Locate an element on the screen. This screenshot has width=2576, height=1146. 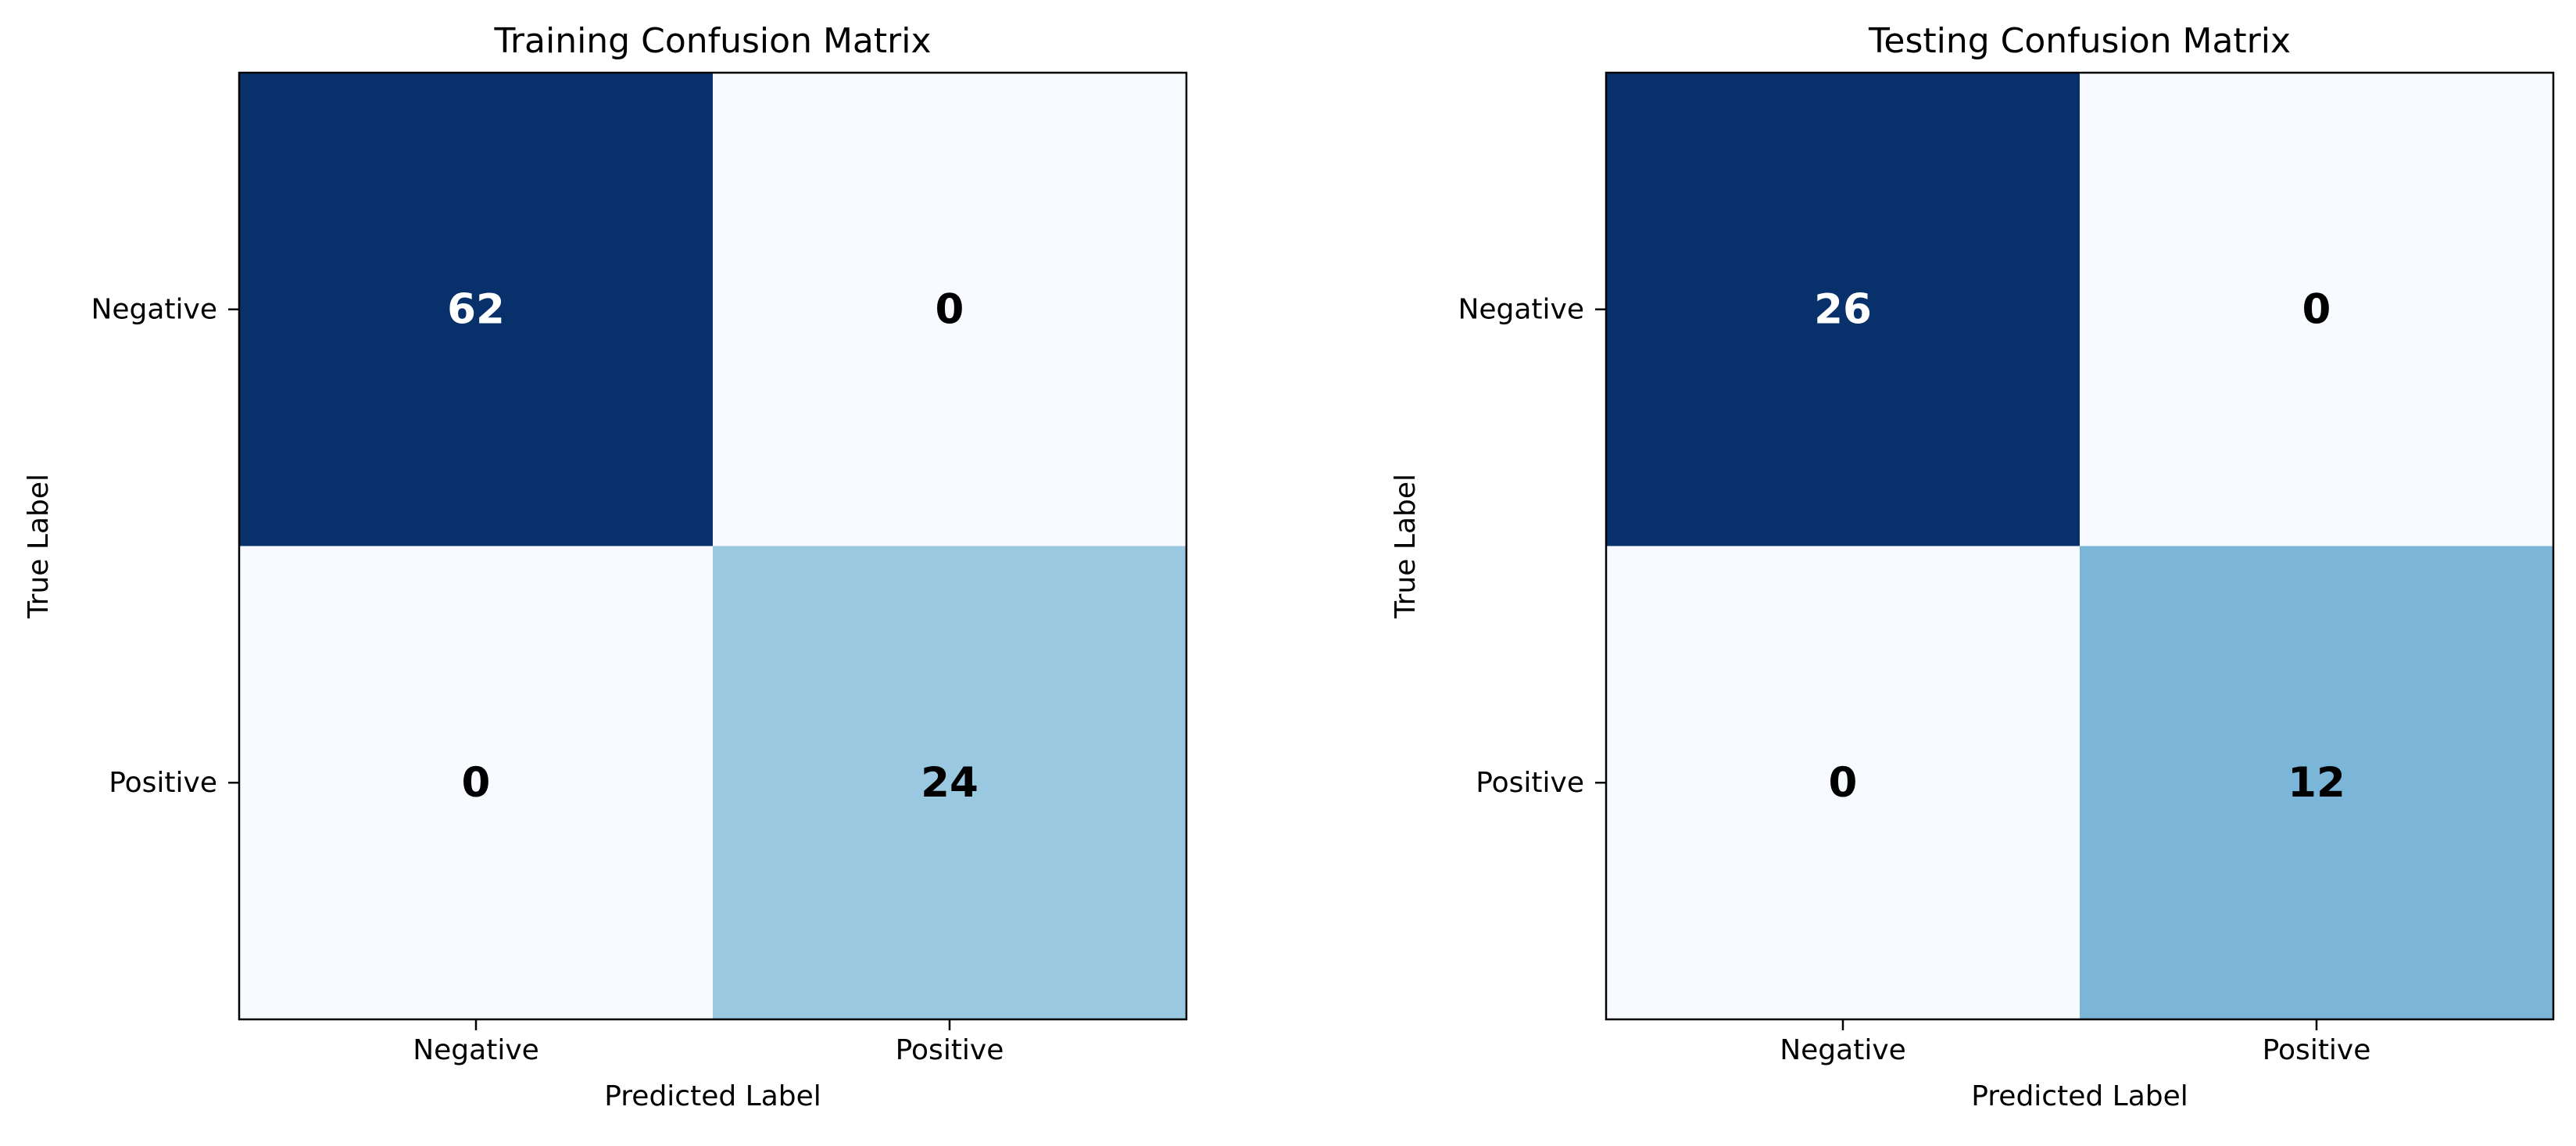
chart-title: Testing Confusion Matrix is located at coordinates (2079, 41).